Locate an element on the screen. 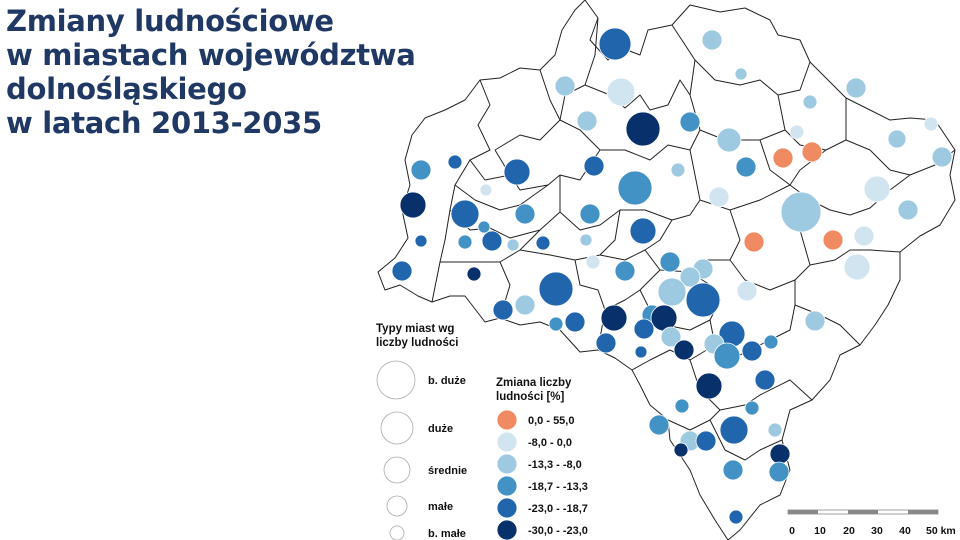  size-symbol-small is located at coordinates (397, 506).